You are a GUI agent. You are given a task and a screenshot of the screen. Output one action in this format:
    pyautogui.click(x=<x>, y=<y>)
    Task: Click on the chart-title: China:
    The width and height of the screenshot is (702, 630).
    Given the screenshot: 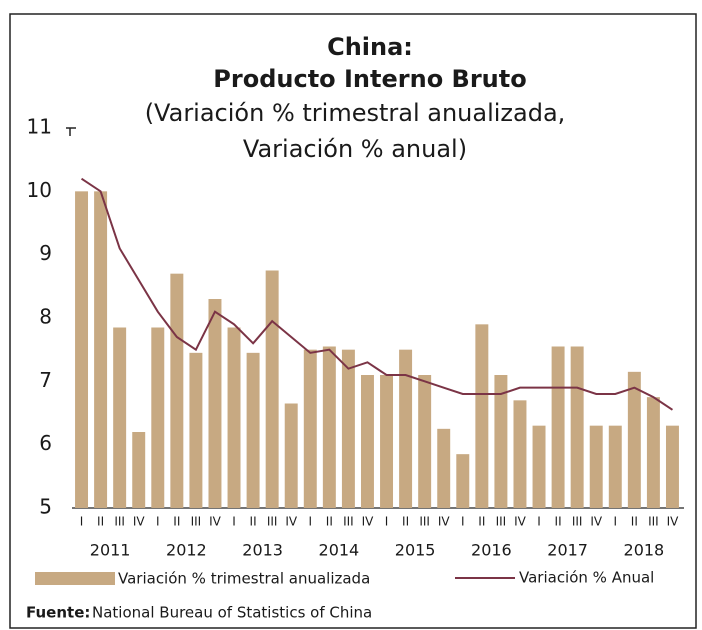 What is the action you would take?
    pyautogui.click(x=370, y=47)
    